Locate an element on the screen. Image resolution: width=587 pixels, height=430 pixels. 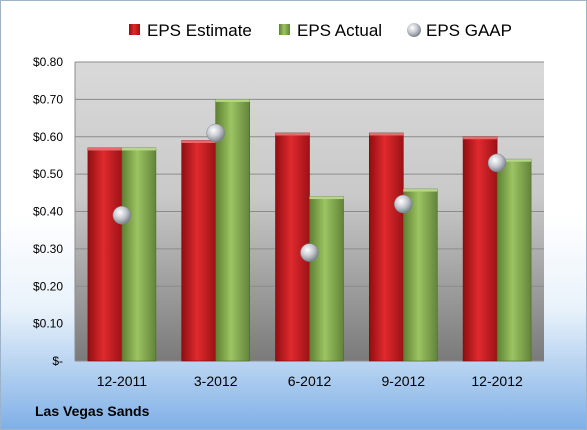
y-tick-label: $- is located at coordinates (57, 361).